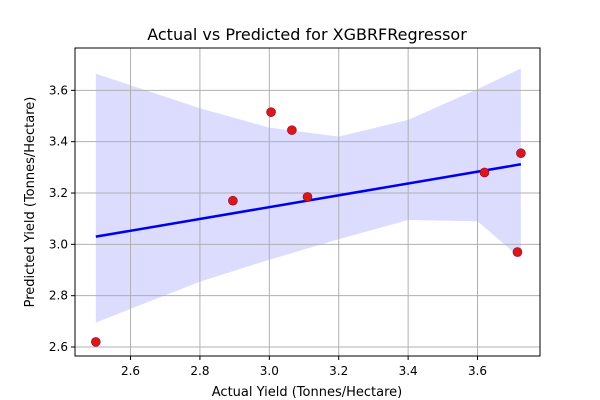 This screenshot has height=400, width=600. What do you see at coordinates (338, 371) in the screenshot?
I see `x-tick-label: 3.2` at bounding box center [338, 371].